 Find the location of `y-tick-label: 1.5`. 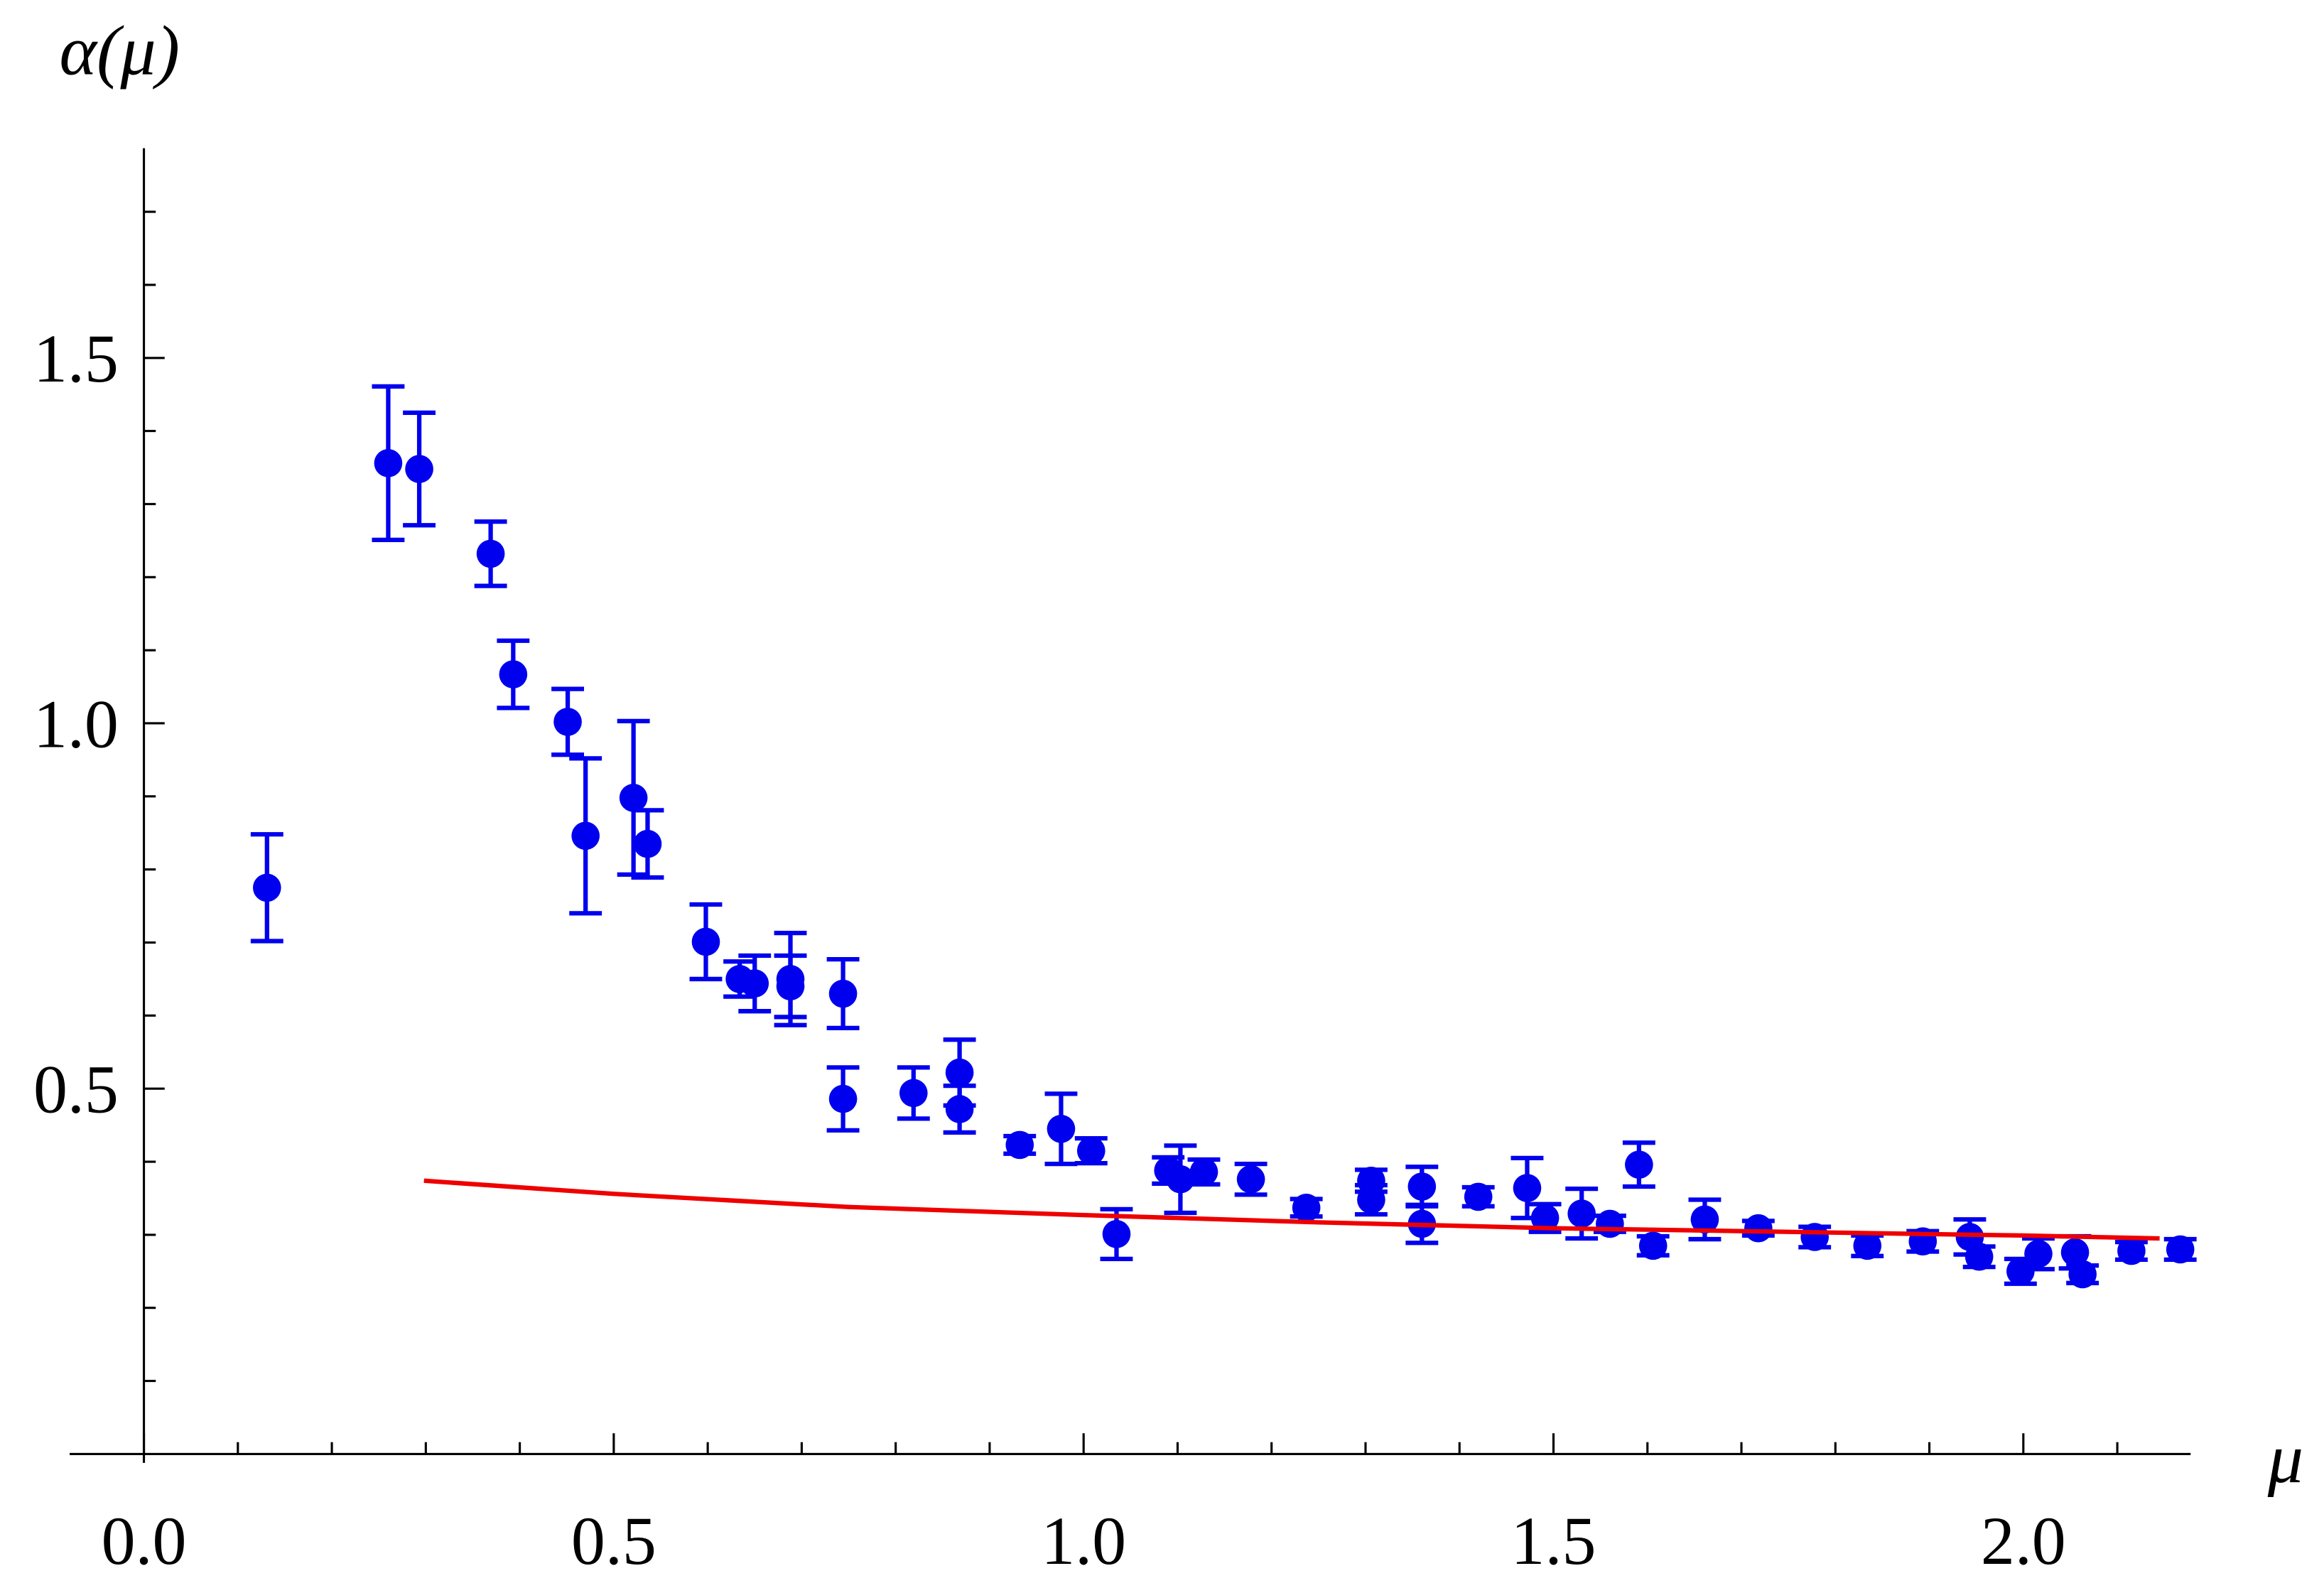

y-tick-label: 1.5 is located at coordinates (76, 358).